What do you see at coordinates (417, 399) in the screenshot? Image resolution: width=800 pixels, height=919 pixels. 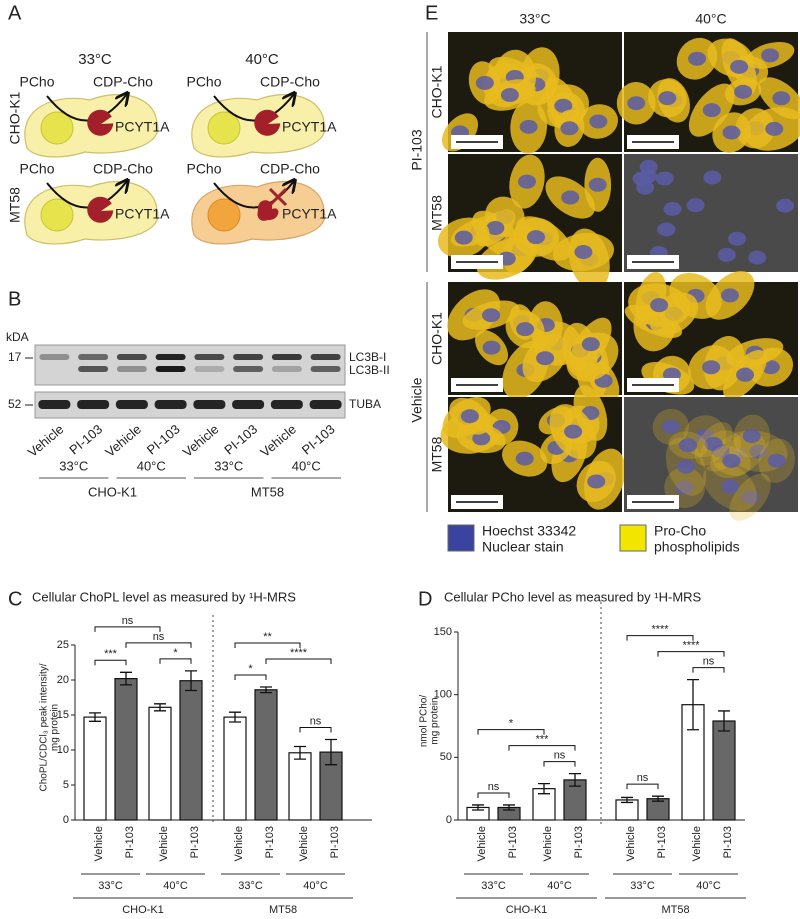 I see `treatment-label: Vehicle` at bounding box center [417, 399].